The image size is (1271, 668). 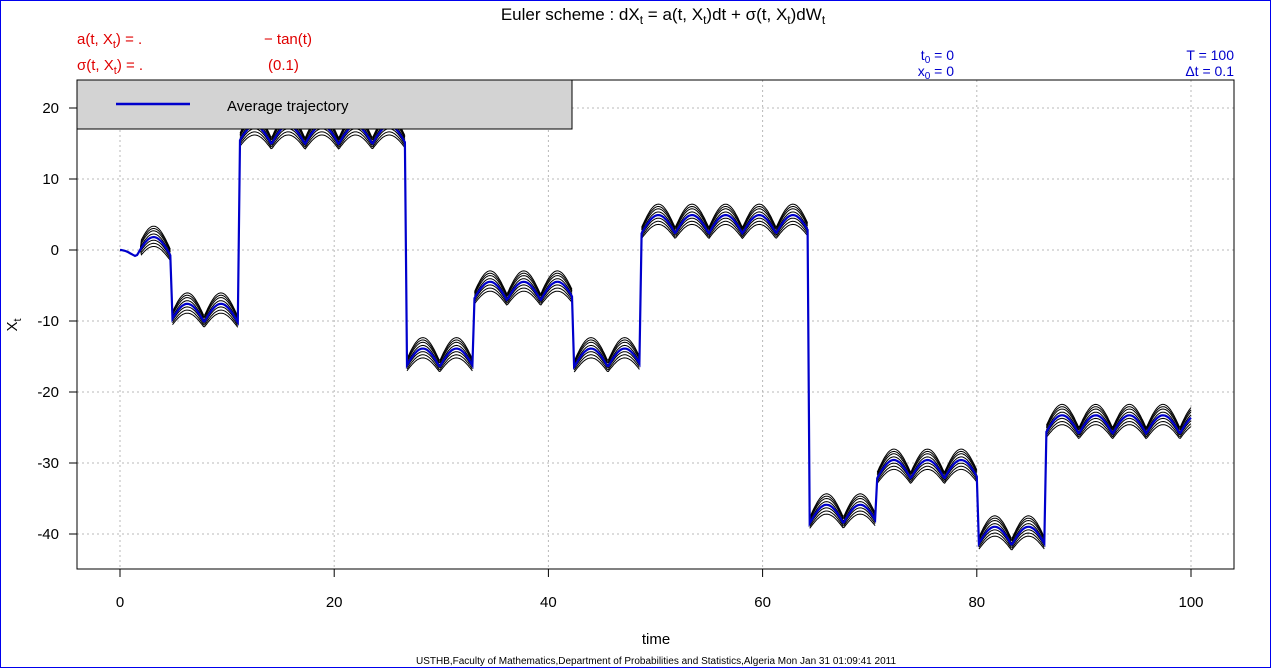 What do you see at coordinates (48, 463) in the screenshot?
I see `y-tick-label: -30` at bounding box center [48, 463].